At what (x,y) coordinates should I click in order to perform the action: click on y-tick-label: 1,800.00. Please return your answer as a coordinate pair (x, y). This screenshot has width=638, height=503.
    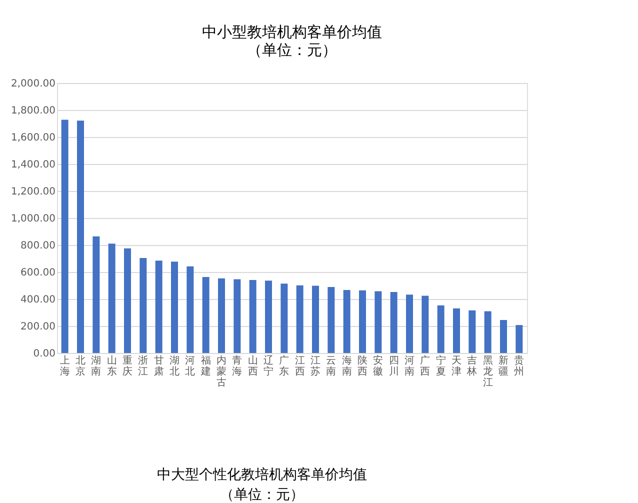
    Looking at the image, I should click on (33, 111).